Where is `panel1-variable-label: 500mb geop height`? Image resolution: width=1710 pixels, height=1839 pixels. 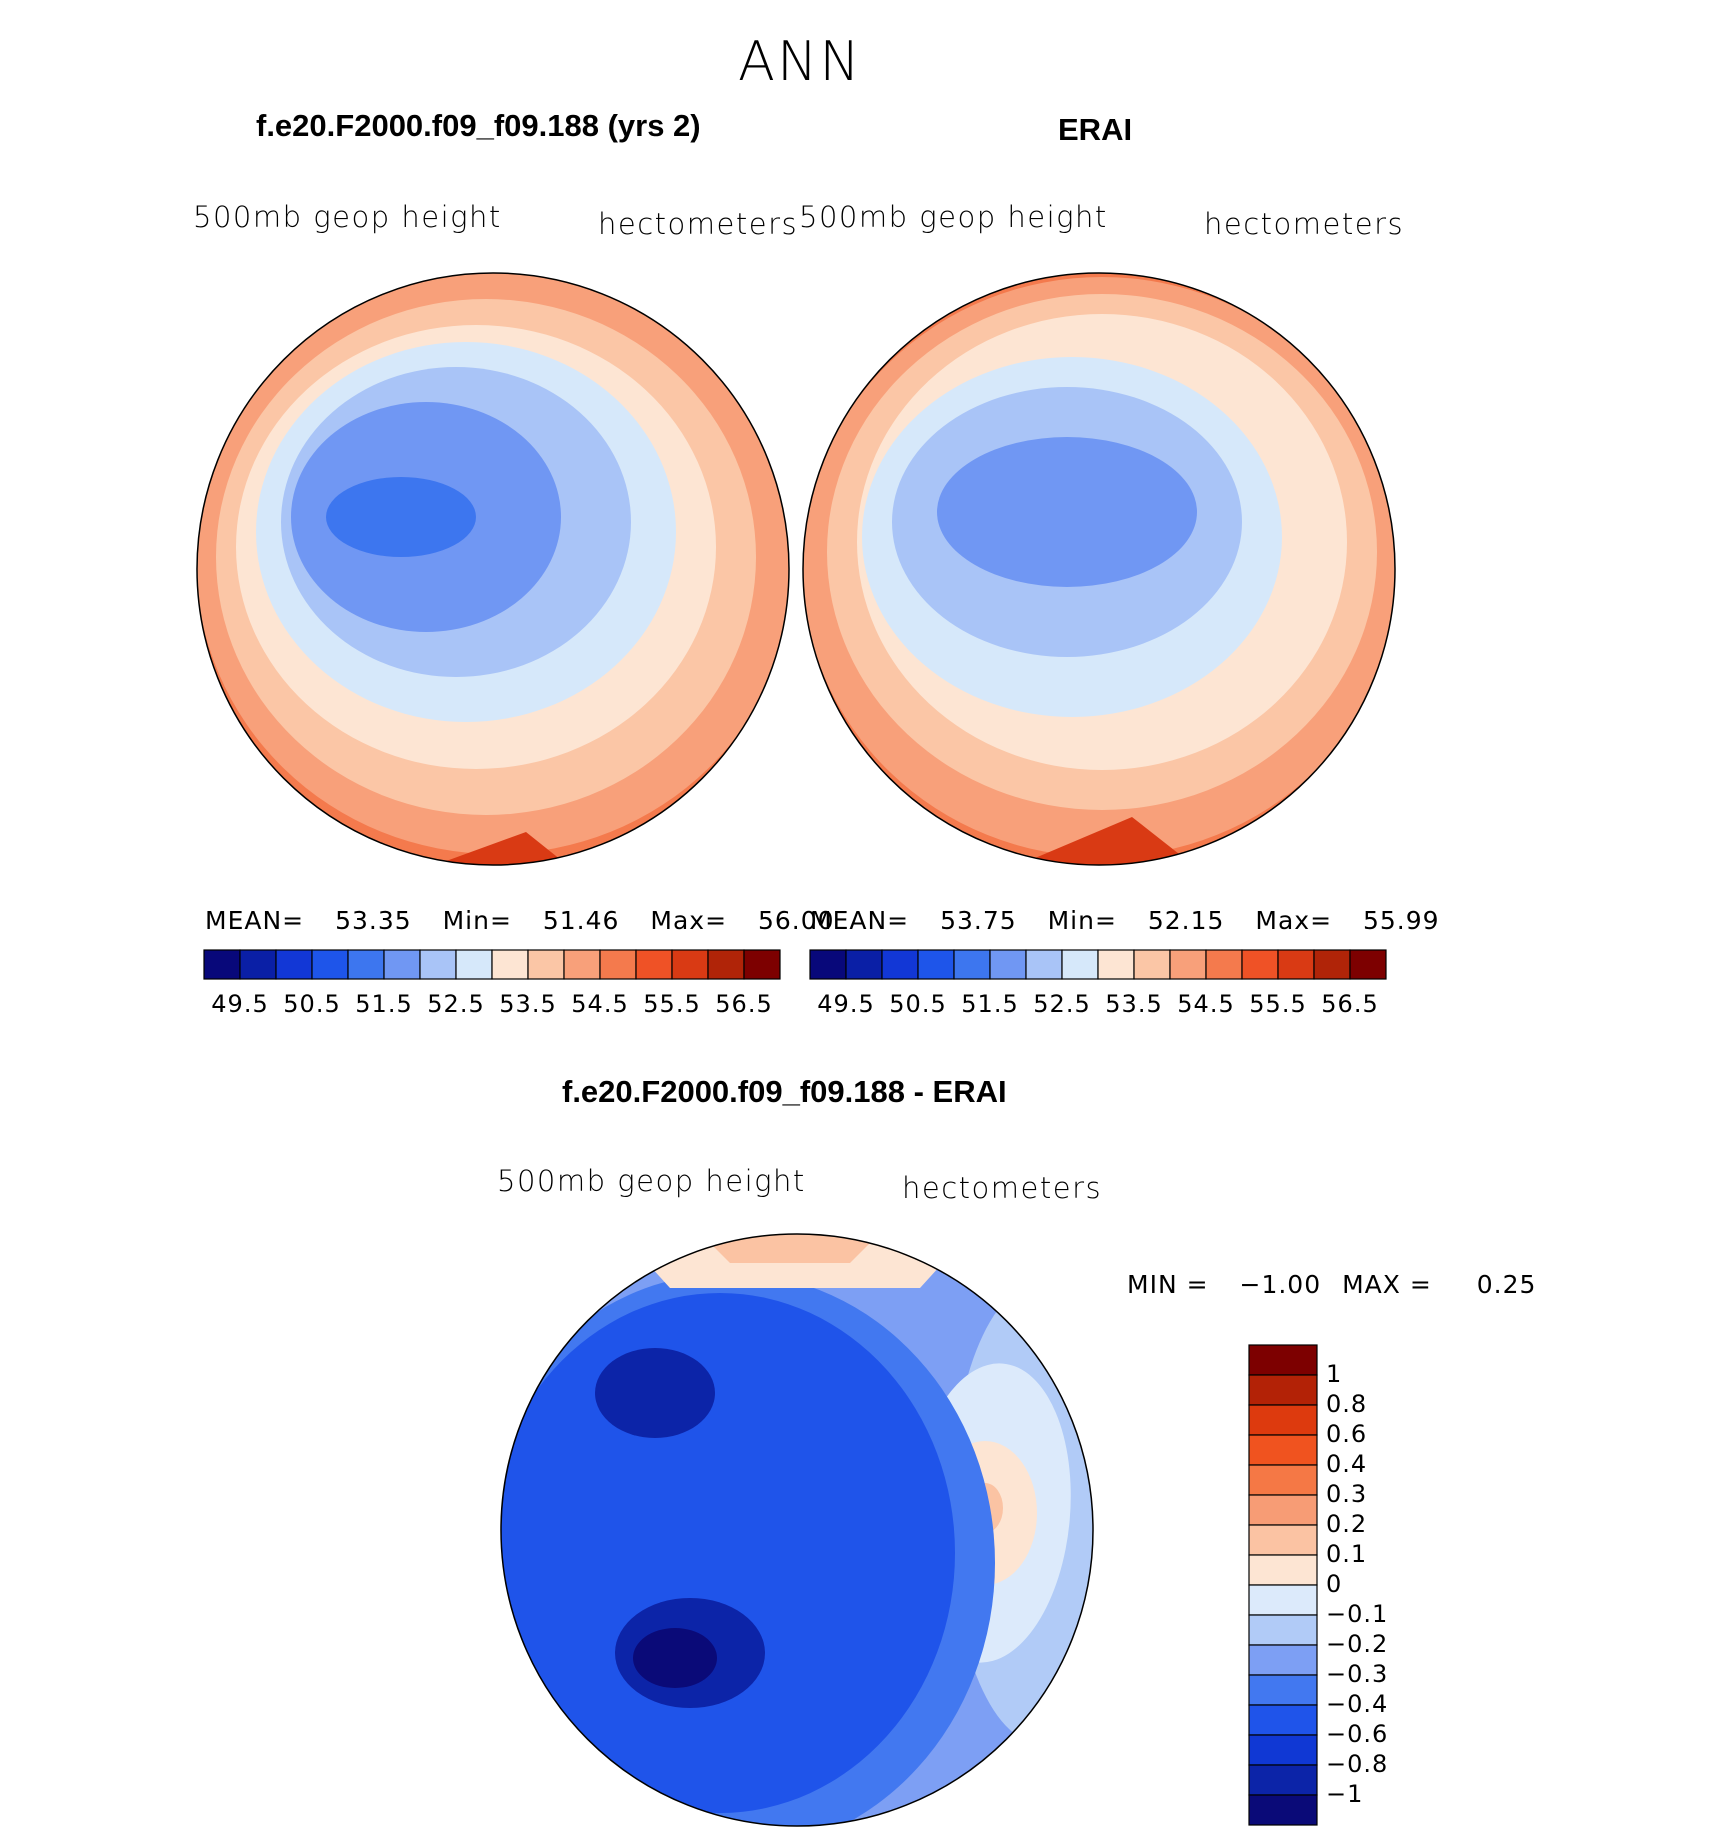 panel1-variable-label: 500mb geop height is located at coordinates (347, 217).